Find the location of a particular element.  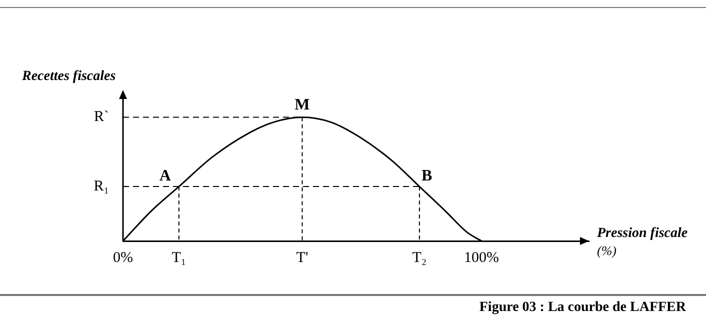

x-tick-label: T₂ is located at coordinates (419, 258).